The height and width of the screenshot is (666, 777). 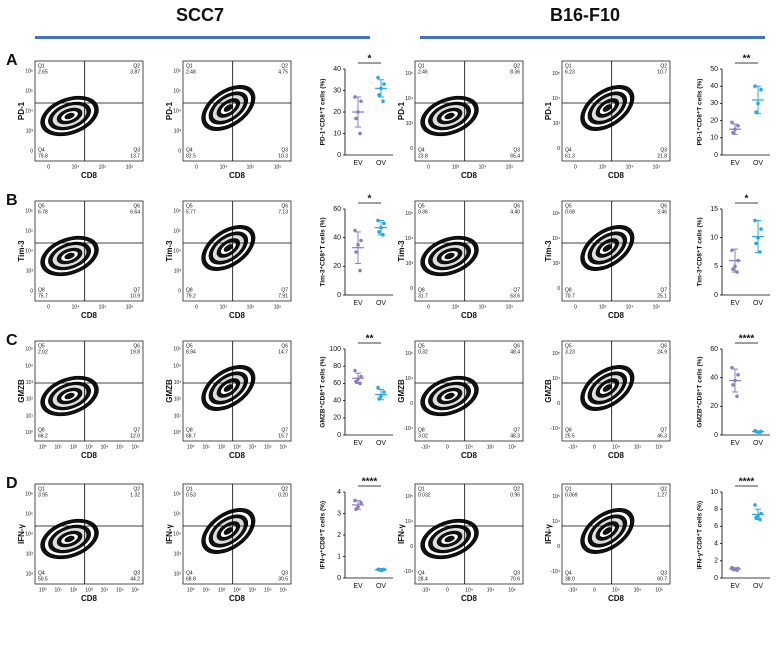 What do you see at coordinates (323, 112) in the screenshot?
I see `y-axis-label: PD-1⁺CD8⁺T cells (%)` at bounding box center [323, 112].